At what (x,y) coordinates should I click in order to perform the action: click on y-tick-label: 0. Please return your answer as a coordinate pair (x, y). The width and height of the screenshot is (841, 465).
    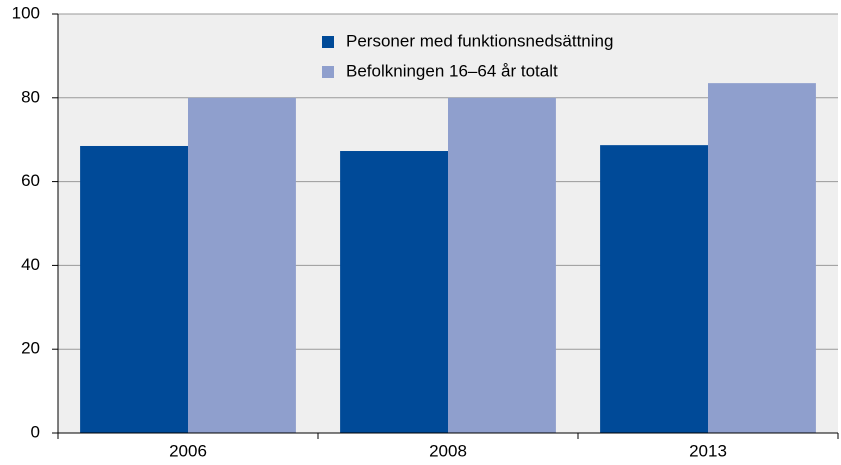
    Looking at the image, I should click on (35, 431).